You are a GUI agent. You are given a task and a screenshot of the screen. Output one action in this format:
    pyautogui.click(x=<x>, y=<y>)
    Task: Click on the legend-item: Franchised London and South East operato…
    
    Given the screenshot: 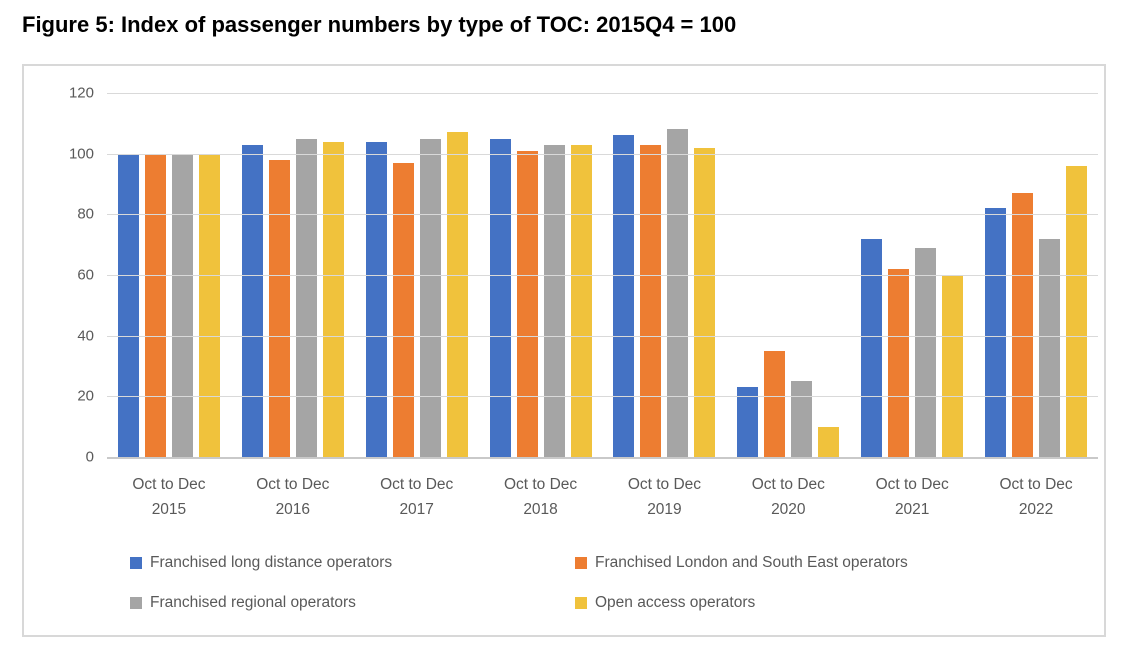 What is the action you would take?
    pyautogui.click(x=741, y=563)
    